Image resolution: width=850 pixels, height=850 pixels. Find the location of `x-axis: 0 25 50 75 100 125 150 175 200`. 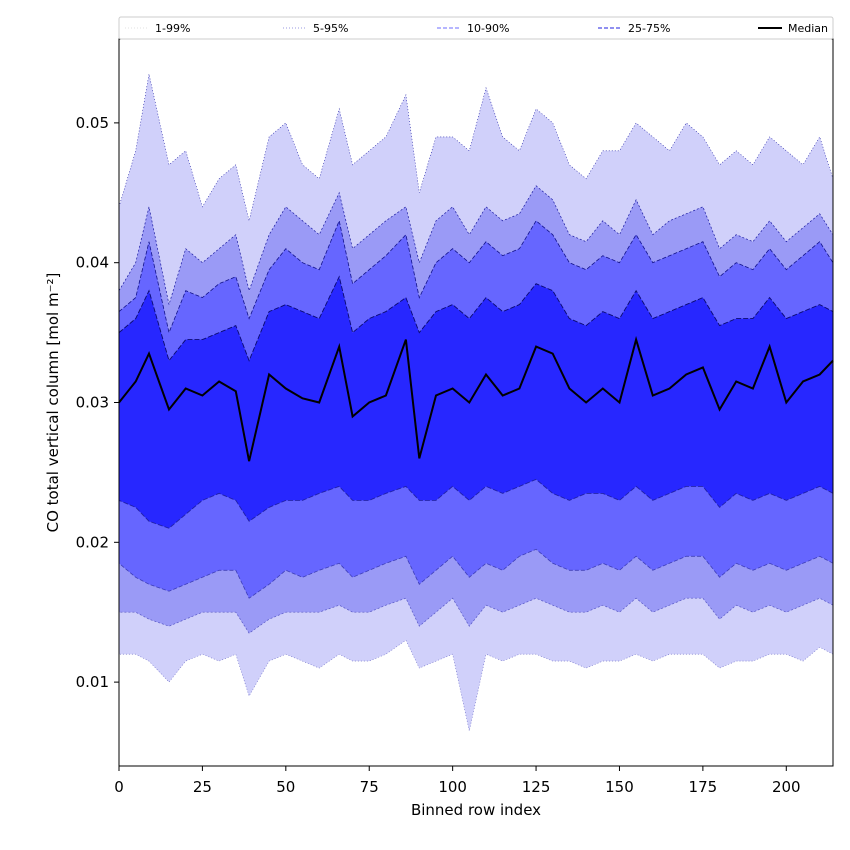

x-axis: 0 25 50 75 100 125 150 175 200 is located at coordinates (457, 781).